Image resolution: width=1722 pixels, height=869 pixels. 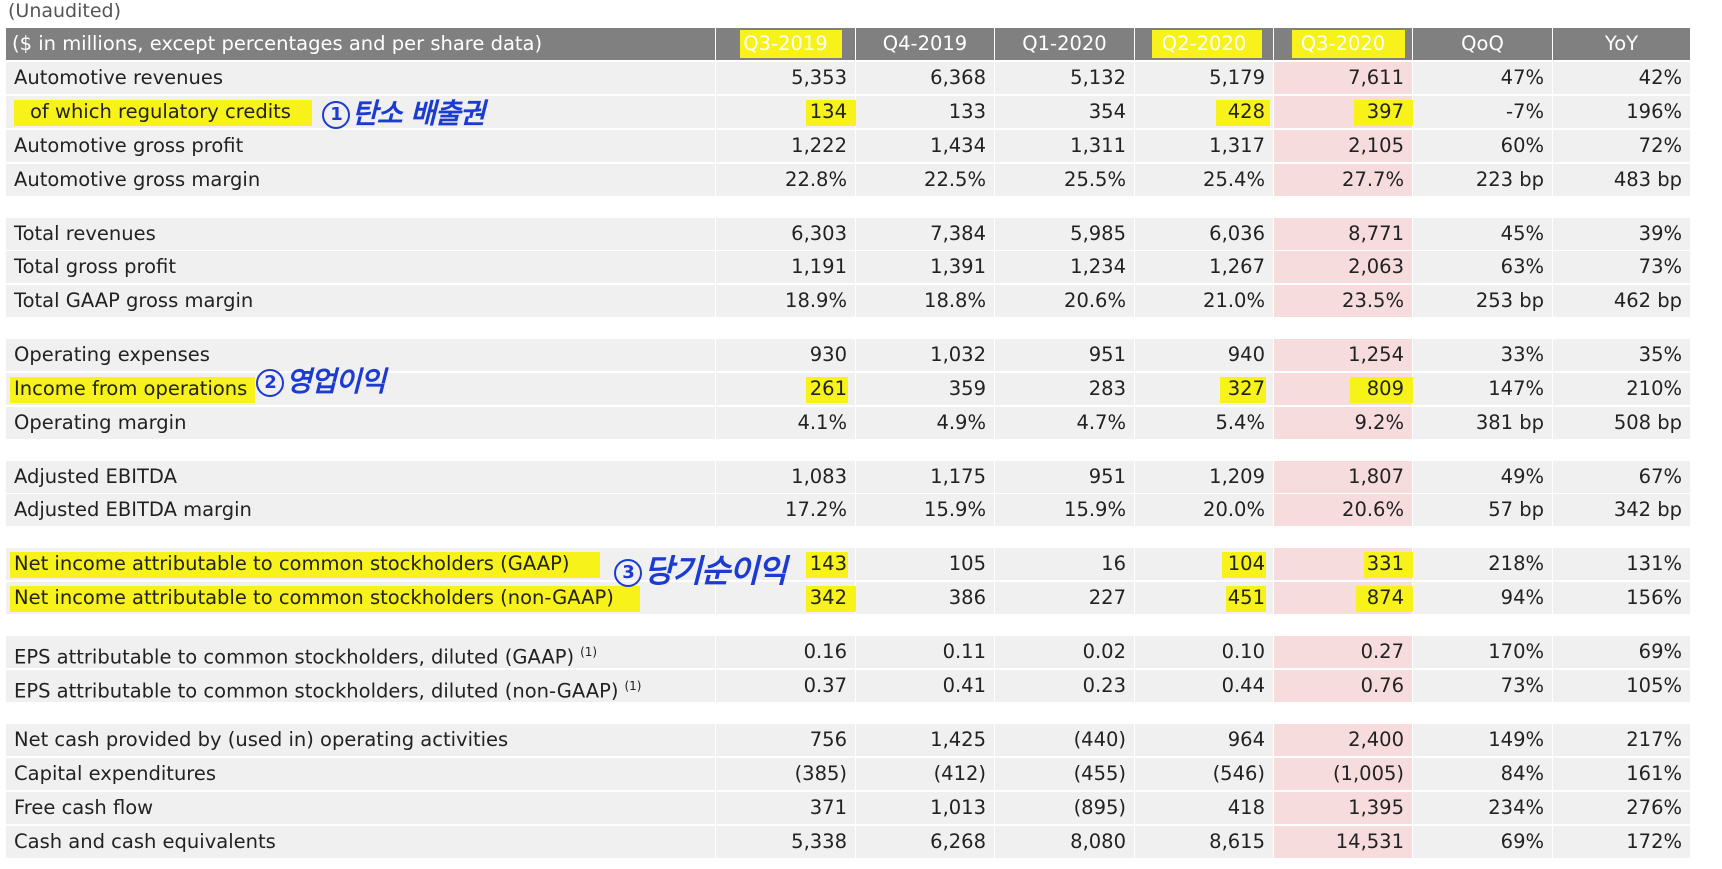 What do you see at coordinates (1107, 111) in the screenshot?
I see `regulatory-credits-q1-2020: 354` at bounding box center [1107, 111].